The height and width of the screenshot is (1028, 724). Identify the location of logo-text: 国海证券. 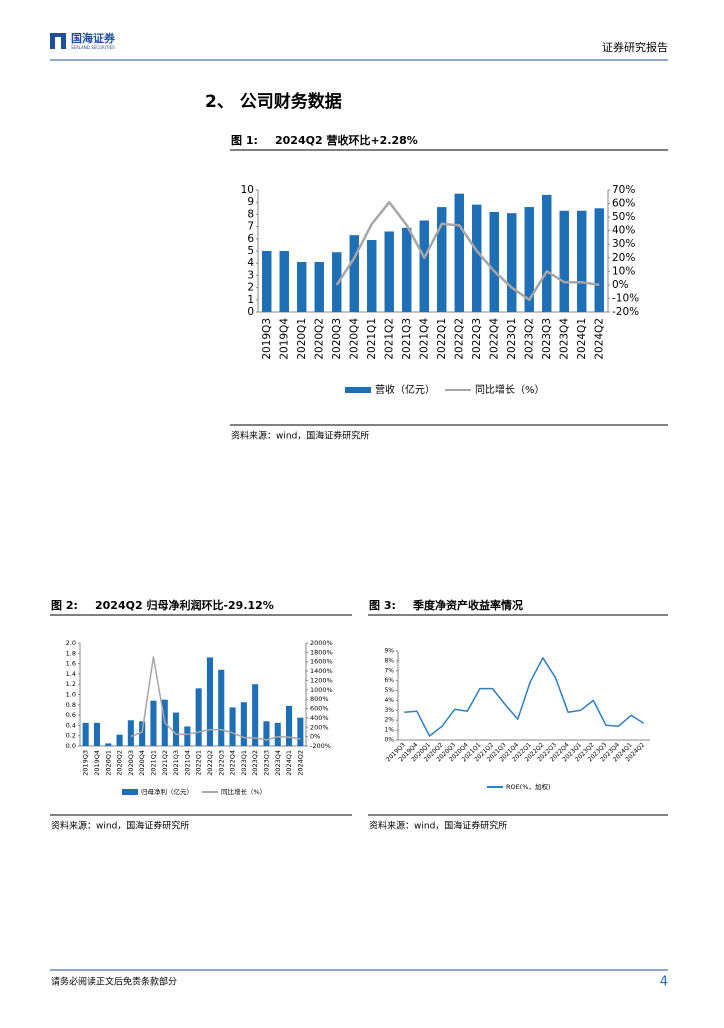
(93, 38).